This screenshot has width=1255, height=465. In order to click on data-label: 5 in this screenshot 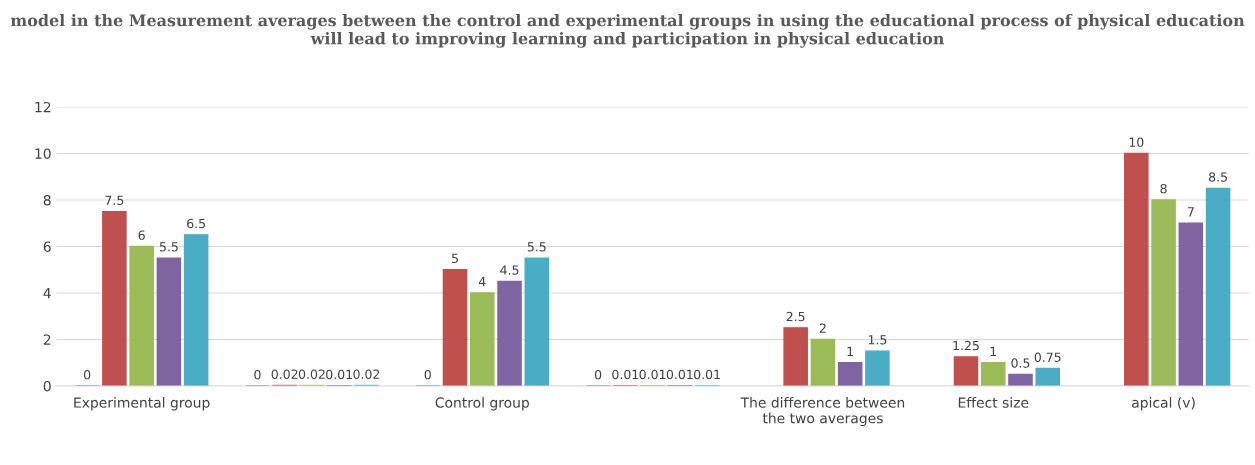, I will do `click(455, 258)`.